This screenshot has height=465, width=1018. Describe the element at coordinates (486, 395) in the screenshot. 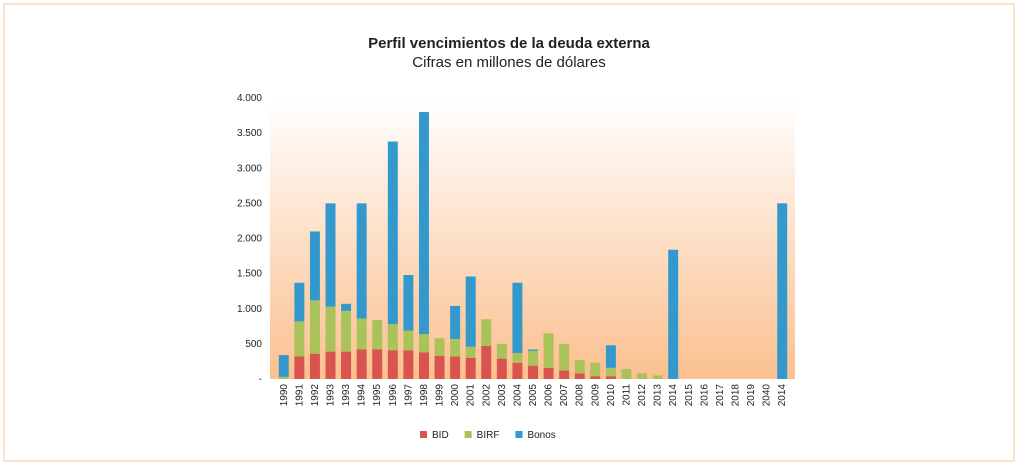

I see `x-tick-label: 2002` at that location.